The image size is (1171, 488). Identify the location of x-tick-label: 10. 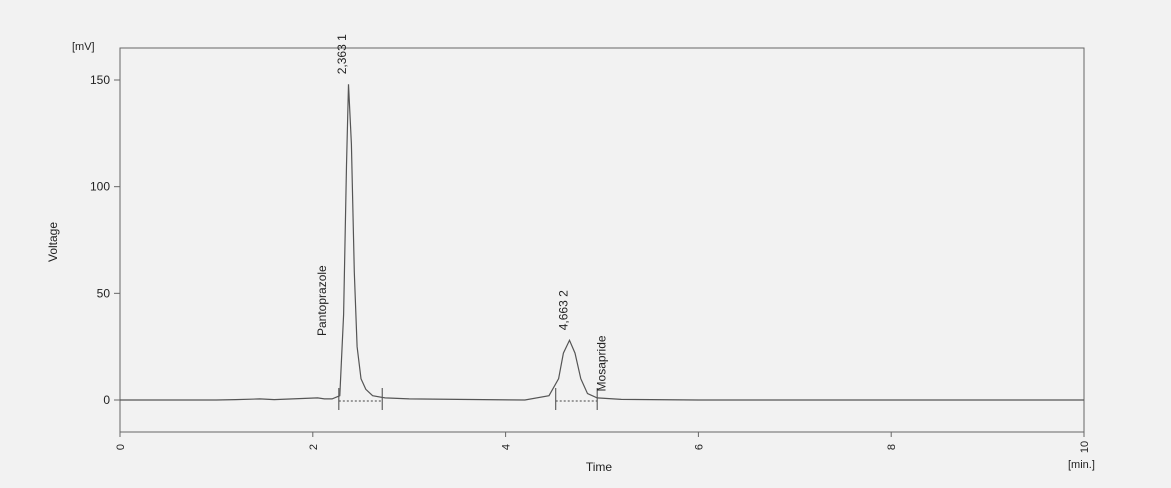
(1085, 447).